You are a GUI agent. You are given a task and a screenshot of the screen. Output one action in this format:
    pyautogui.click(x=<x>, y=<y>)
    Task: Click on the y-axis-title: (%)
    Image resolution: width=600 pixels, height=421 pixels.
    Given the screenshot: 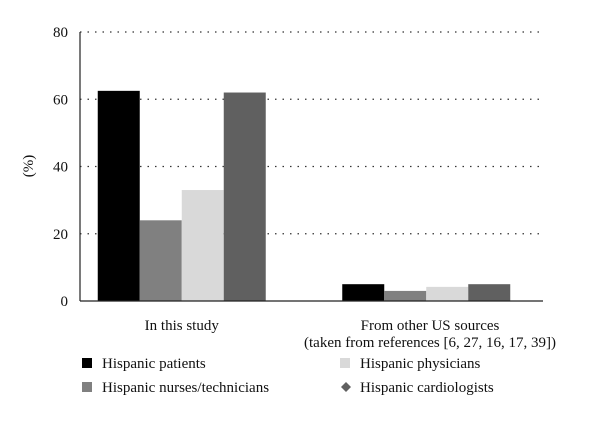 What is the action you would take?
    pyautogui.click(x=29, y=166)
    